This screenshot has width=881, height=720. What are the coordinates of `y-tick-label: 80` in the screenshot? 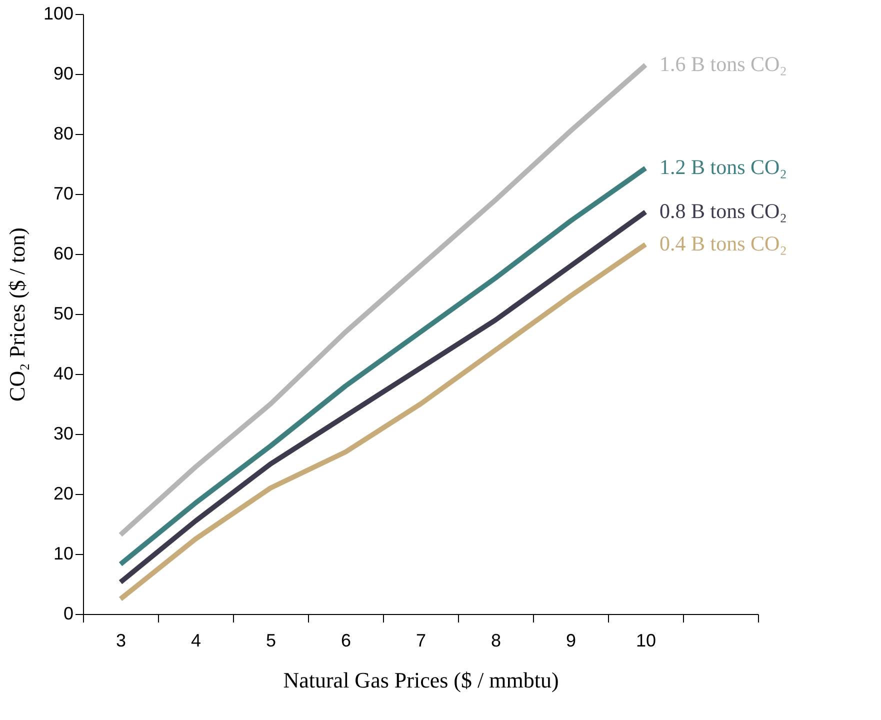 It's located at (63, 134).